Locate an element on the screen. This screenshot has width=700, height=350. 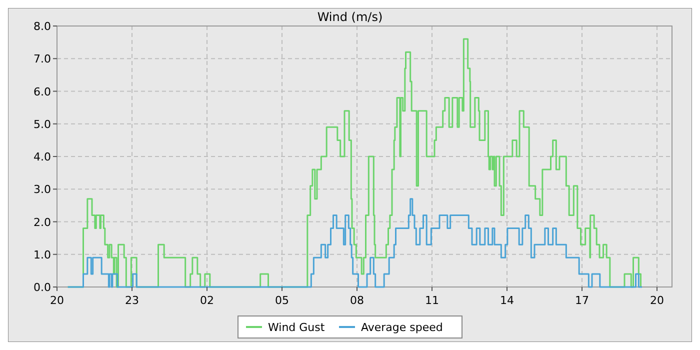
y-tick-label: 3.0 is located at coordinates (42, 189).